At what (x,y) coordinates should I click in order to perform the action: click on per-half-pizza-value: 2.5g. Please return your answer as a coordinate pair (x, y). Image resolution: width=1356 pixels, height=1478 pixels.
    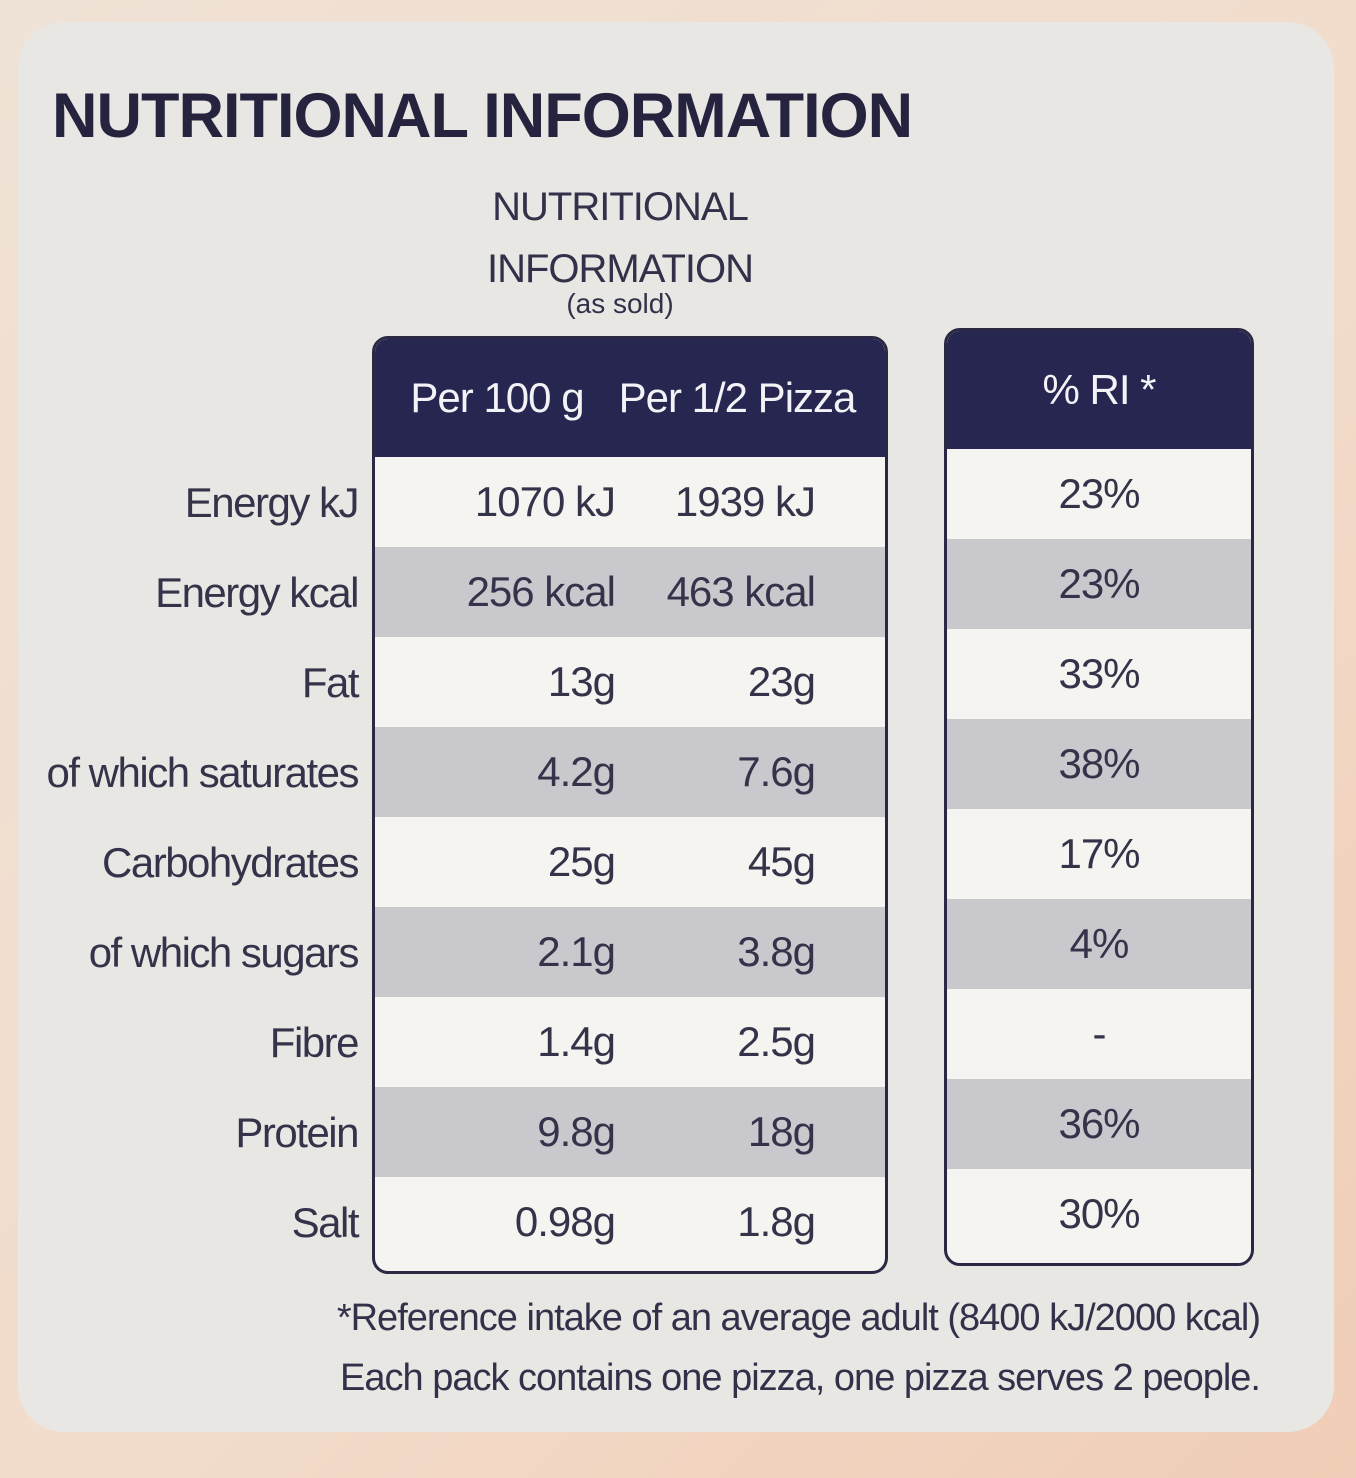
    Looking at the image, I should click on (776, 1041).